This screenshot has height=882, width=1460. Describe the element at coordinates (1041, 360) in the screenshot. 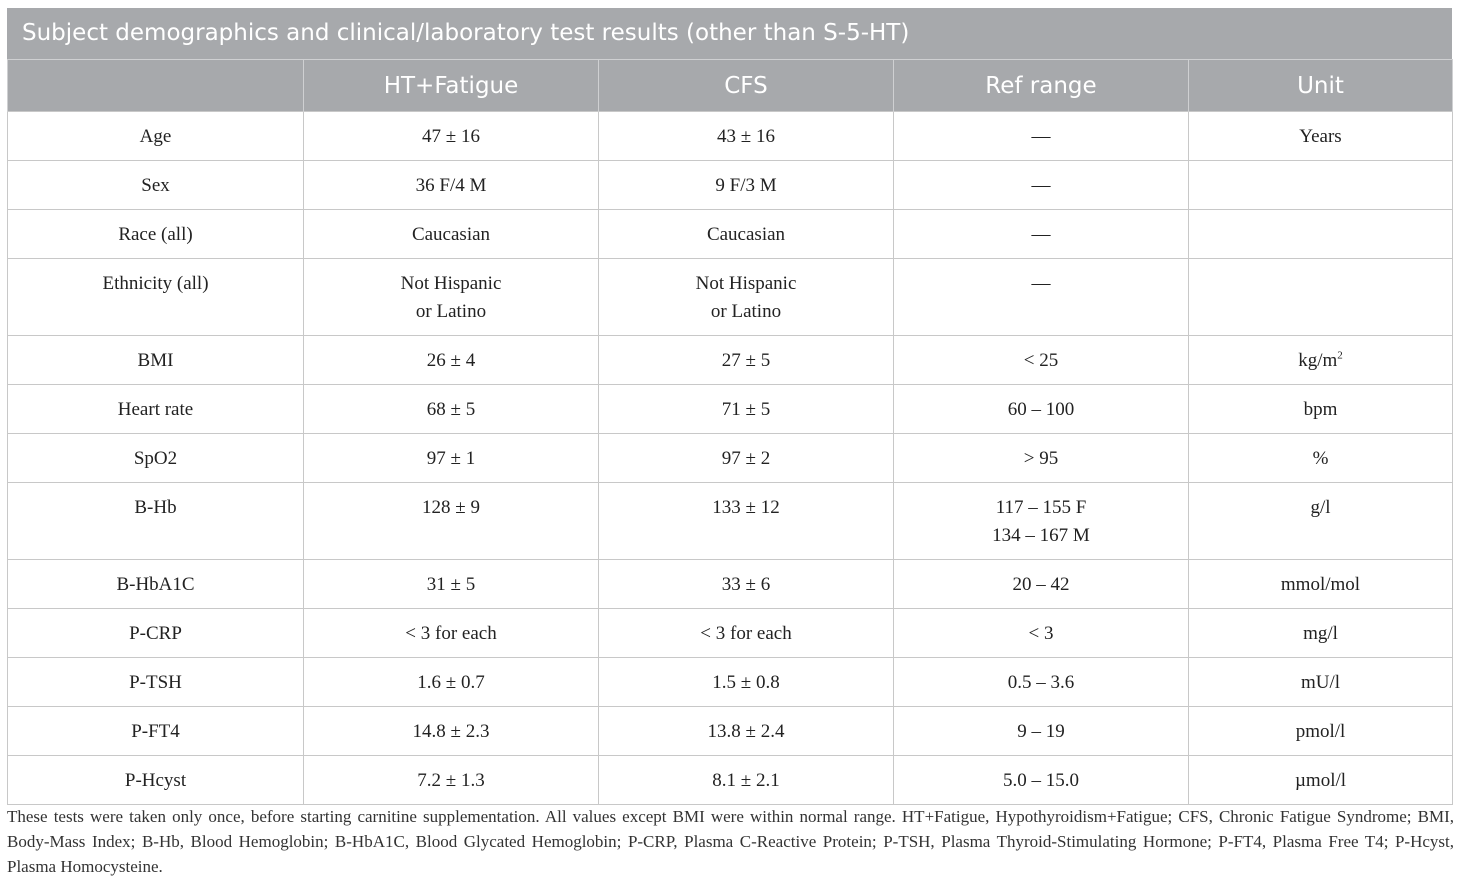

I see `ref-range-cell: < 25` at that location.